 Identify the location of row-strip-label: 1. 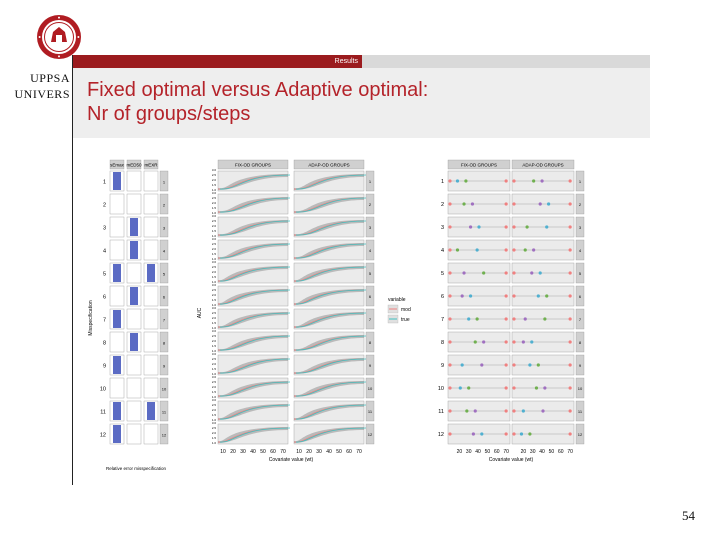
(370, 181).